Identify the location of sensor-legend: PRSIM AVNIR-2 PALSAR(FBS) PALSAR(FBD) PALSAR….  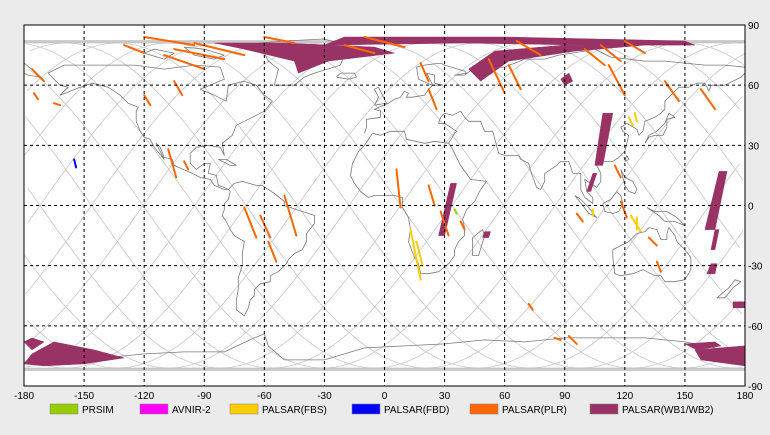
(381, 409).